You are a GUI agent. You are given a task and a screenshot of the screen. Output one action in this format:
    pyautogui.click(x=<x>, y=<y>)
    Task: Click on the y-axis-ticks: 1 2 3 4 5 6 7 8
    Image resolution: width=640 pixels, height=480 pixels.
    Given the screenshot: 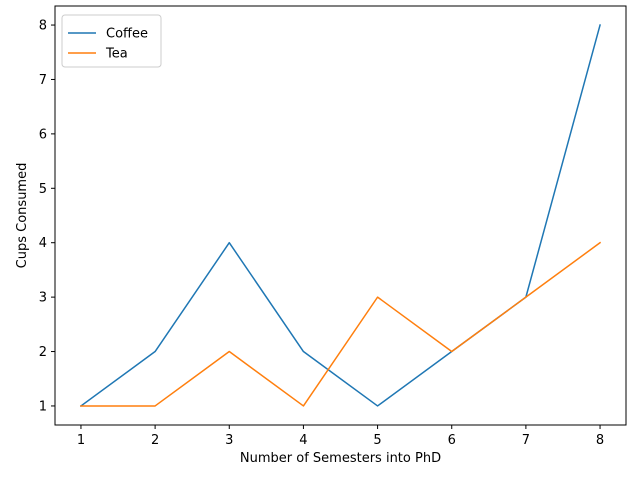 What is the action you would take?
    pyautogui.click(x=47, y=216)
    